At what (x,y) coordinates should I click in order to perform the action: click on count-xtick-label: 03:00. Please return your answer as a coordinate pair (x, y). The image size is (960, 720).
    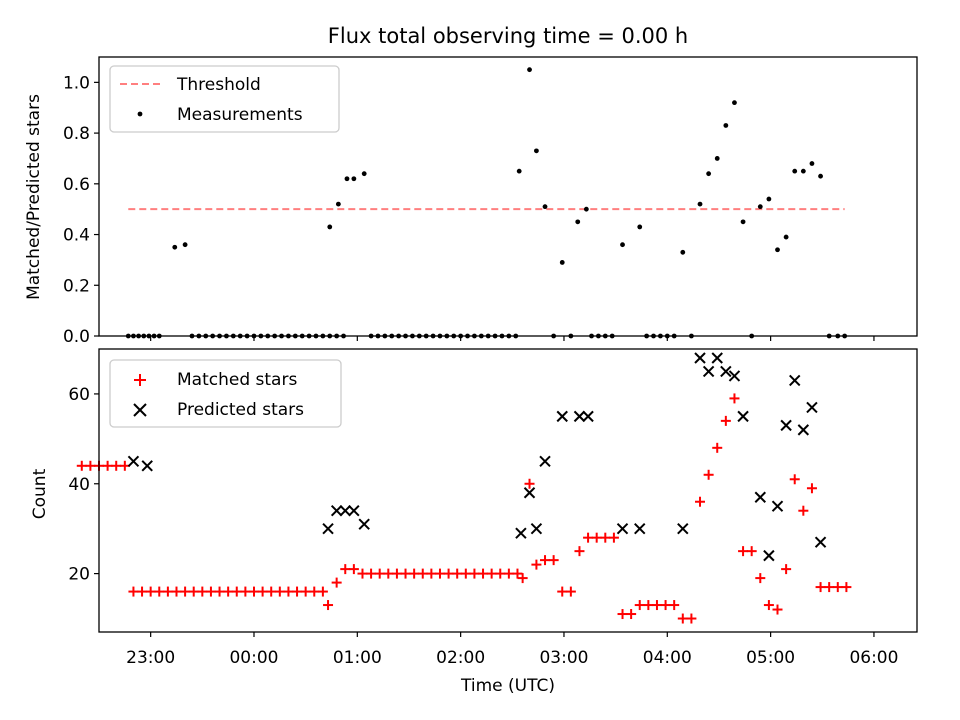
    Looking at the image, I should click on (563, 658).